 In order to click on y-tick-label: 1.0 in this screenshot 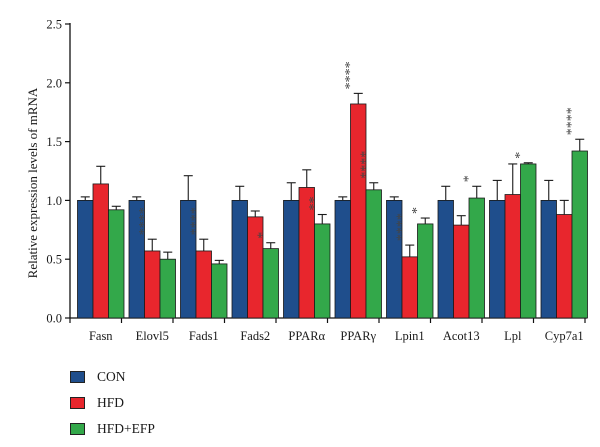, I will do `click(54, 201)`.